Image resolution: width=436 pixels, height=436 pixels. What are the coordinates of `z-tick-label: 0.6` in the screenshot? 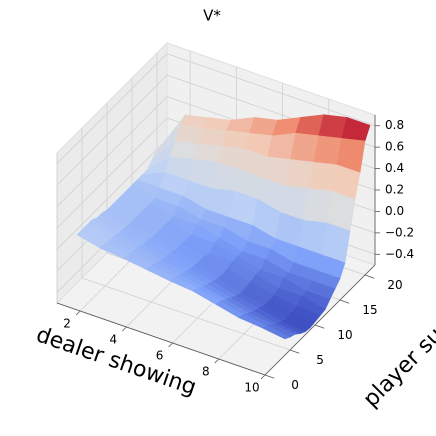 It's located at (394, 147).